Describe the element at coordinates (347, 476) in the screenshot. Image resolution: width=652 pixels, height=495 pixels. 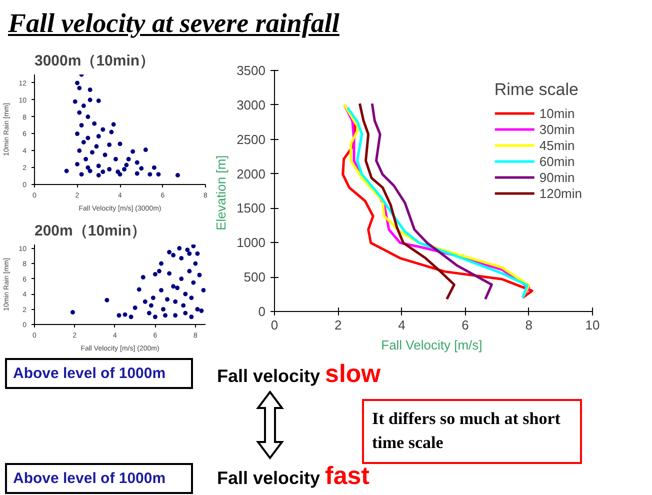
I see `text: fast` at that location.